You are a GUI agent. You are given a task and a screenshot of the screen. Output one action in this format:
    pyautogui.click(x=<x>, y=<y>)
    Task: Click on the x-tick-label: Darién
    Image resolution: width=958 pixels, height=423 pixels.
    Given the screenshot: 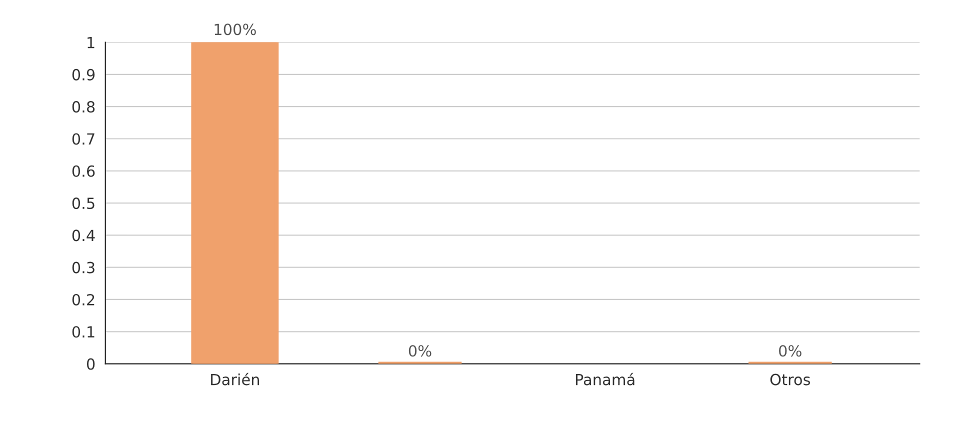 What is the action you would take?
    pyautogui.click(x=235, y=379)
    